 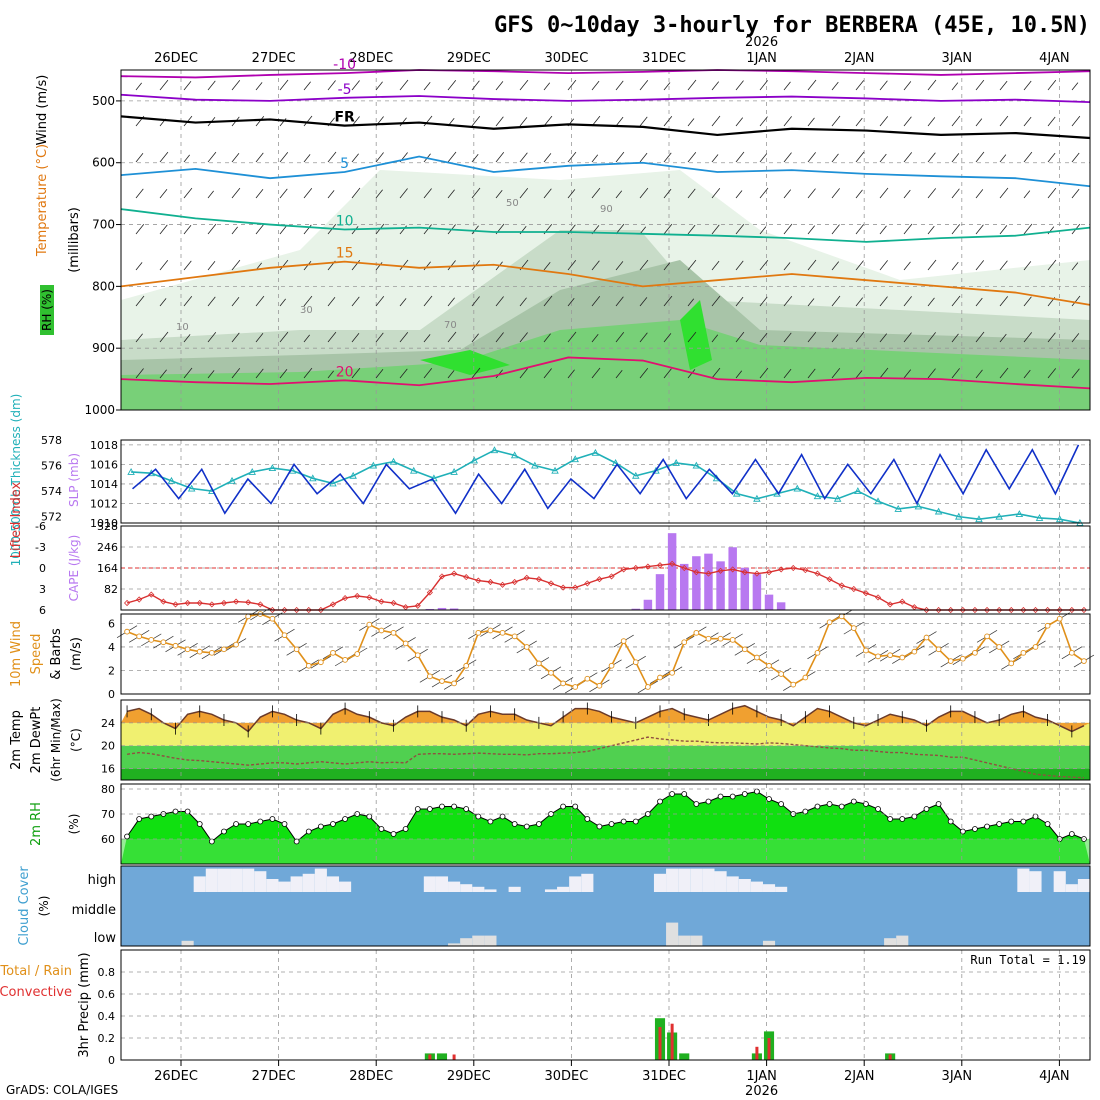 I want to click on slp-frame, so click(x=605, y=481).